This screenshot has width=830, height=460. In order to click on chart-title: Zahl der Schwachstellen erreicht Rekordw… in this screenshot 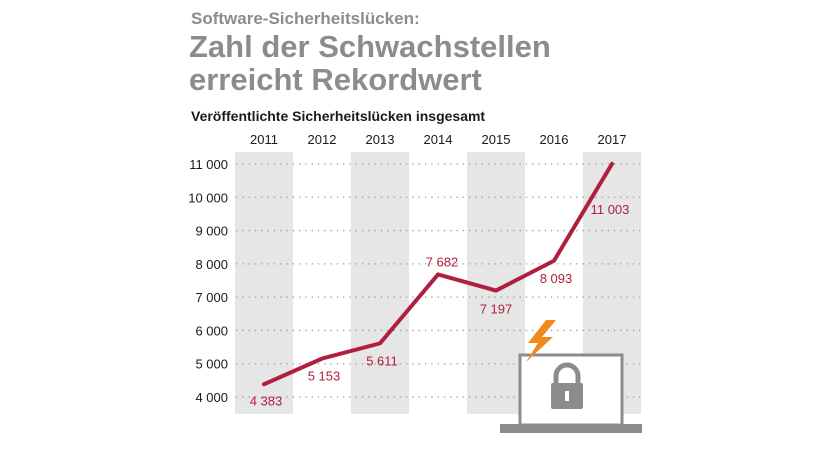, I will do `click(370, 63)`.